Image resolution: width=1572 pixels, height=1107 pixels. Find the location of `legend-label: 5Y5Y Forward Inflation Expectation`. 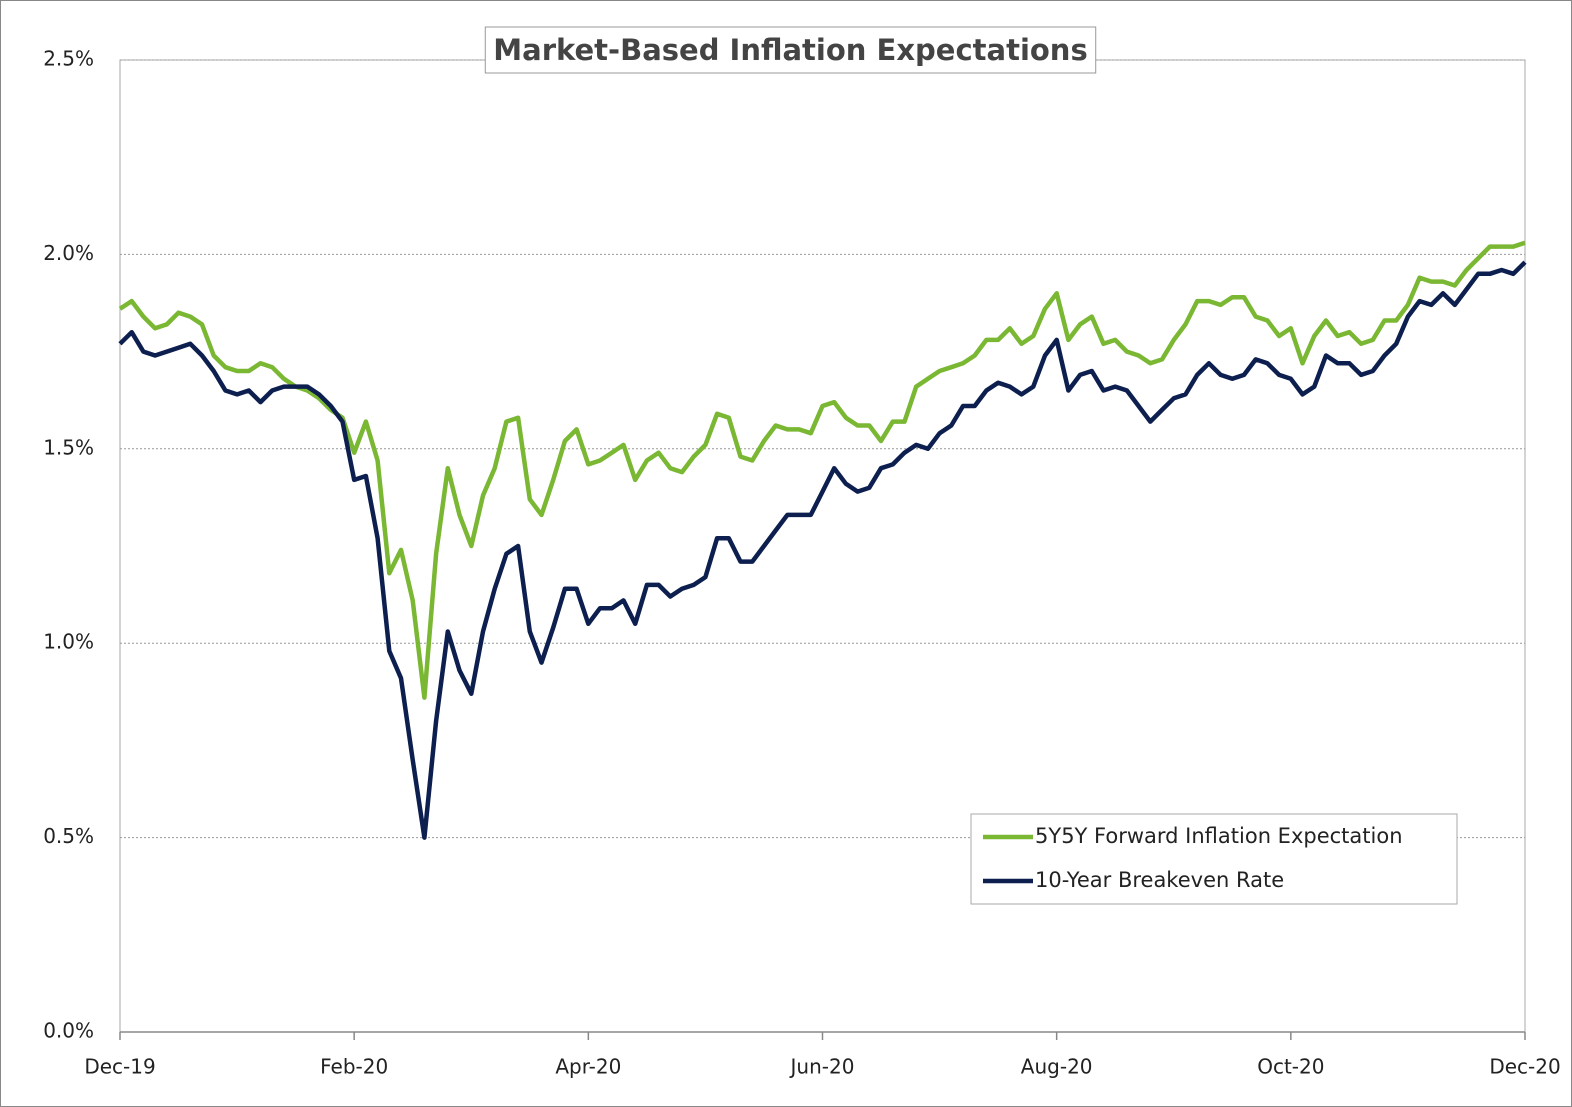

legend-label: 5Y5Y Forward Inflation Expectation is located at coordinates (1219, 836).